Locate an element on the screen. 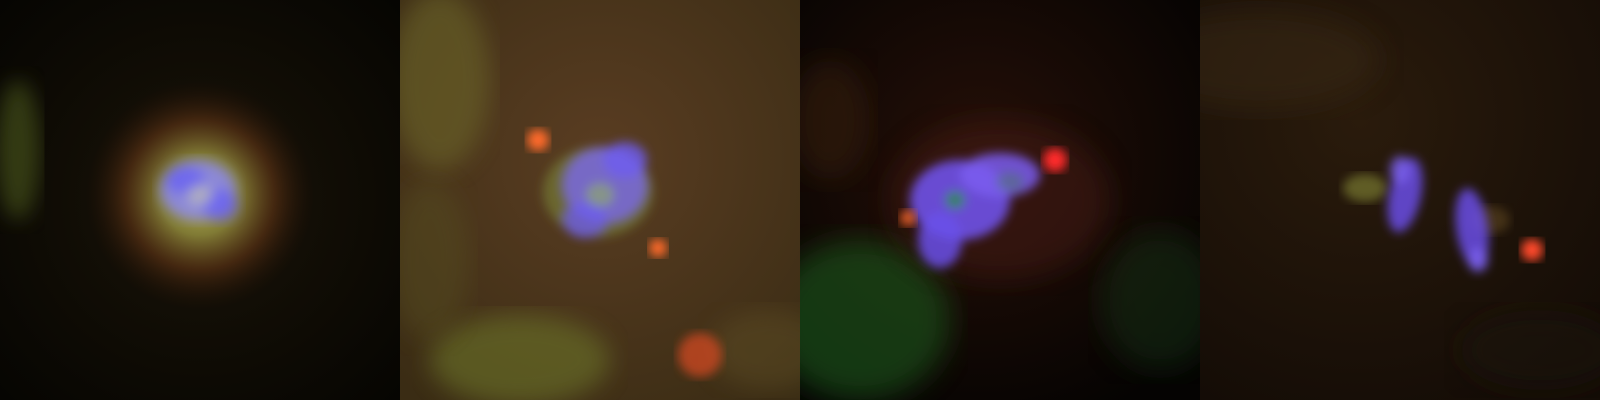 The height and width of the screenshot is (400, 1600). chromatid-mass-left is located at coordinates (1405, 194).